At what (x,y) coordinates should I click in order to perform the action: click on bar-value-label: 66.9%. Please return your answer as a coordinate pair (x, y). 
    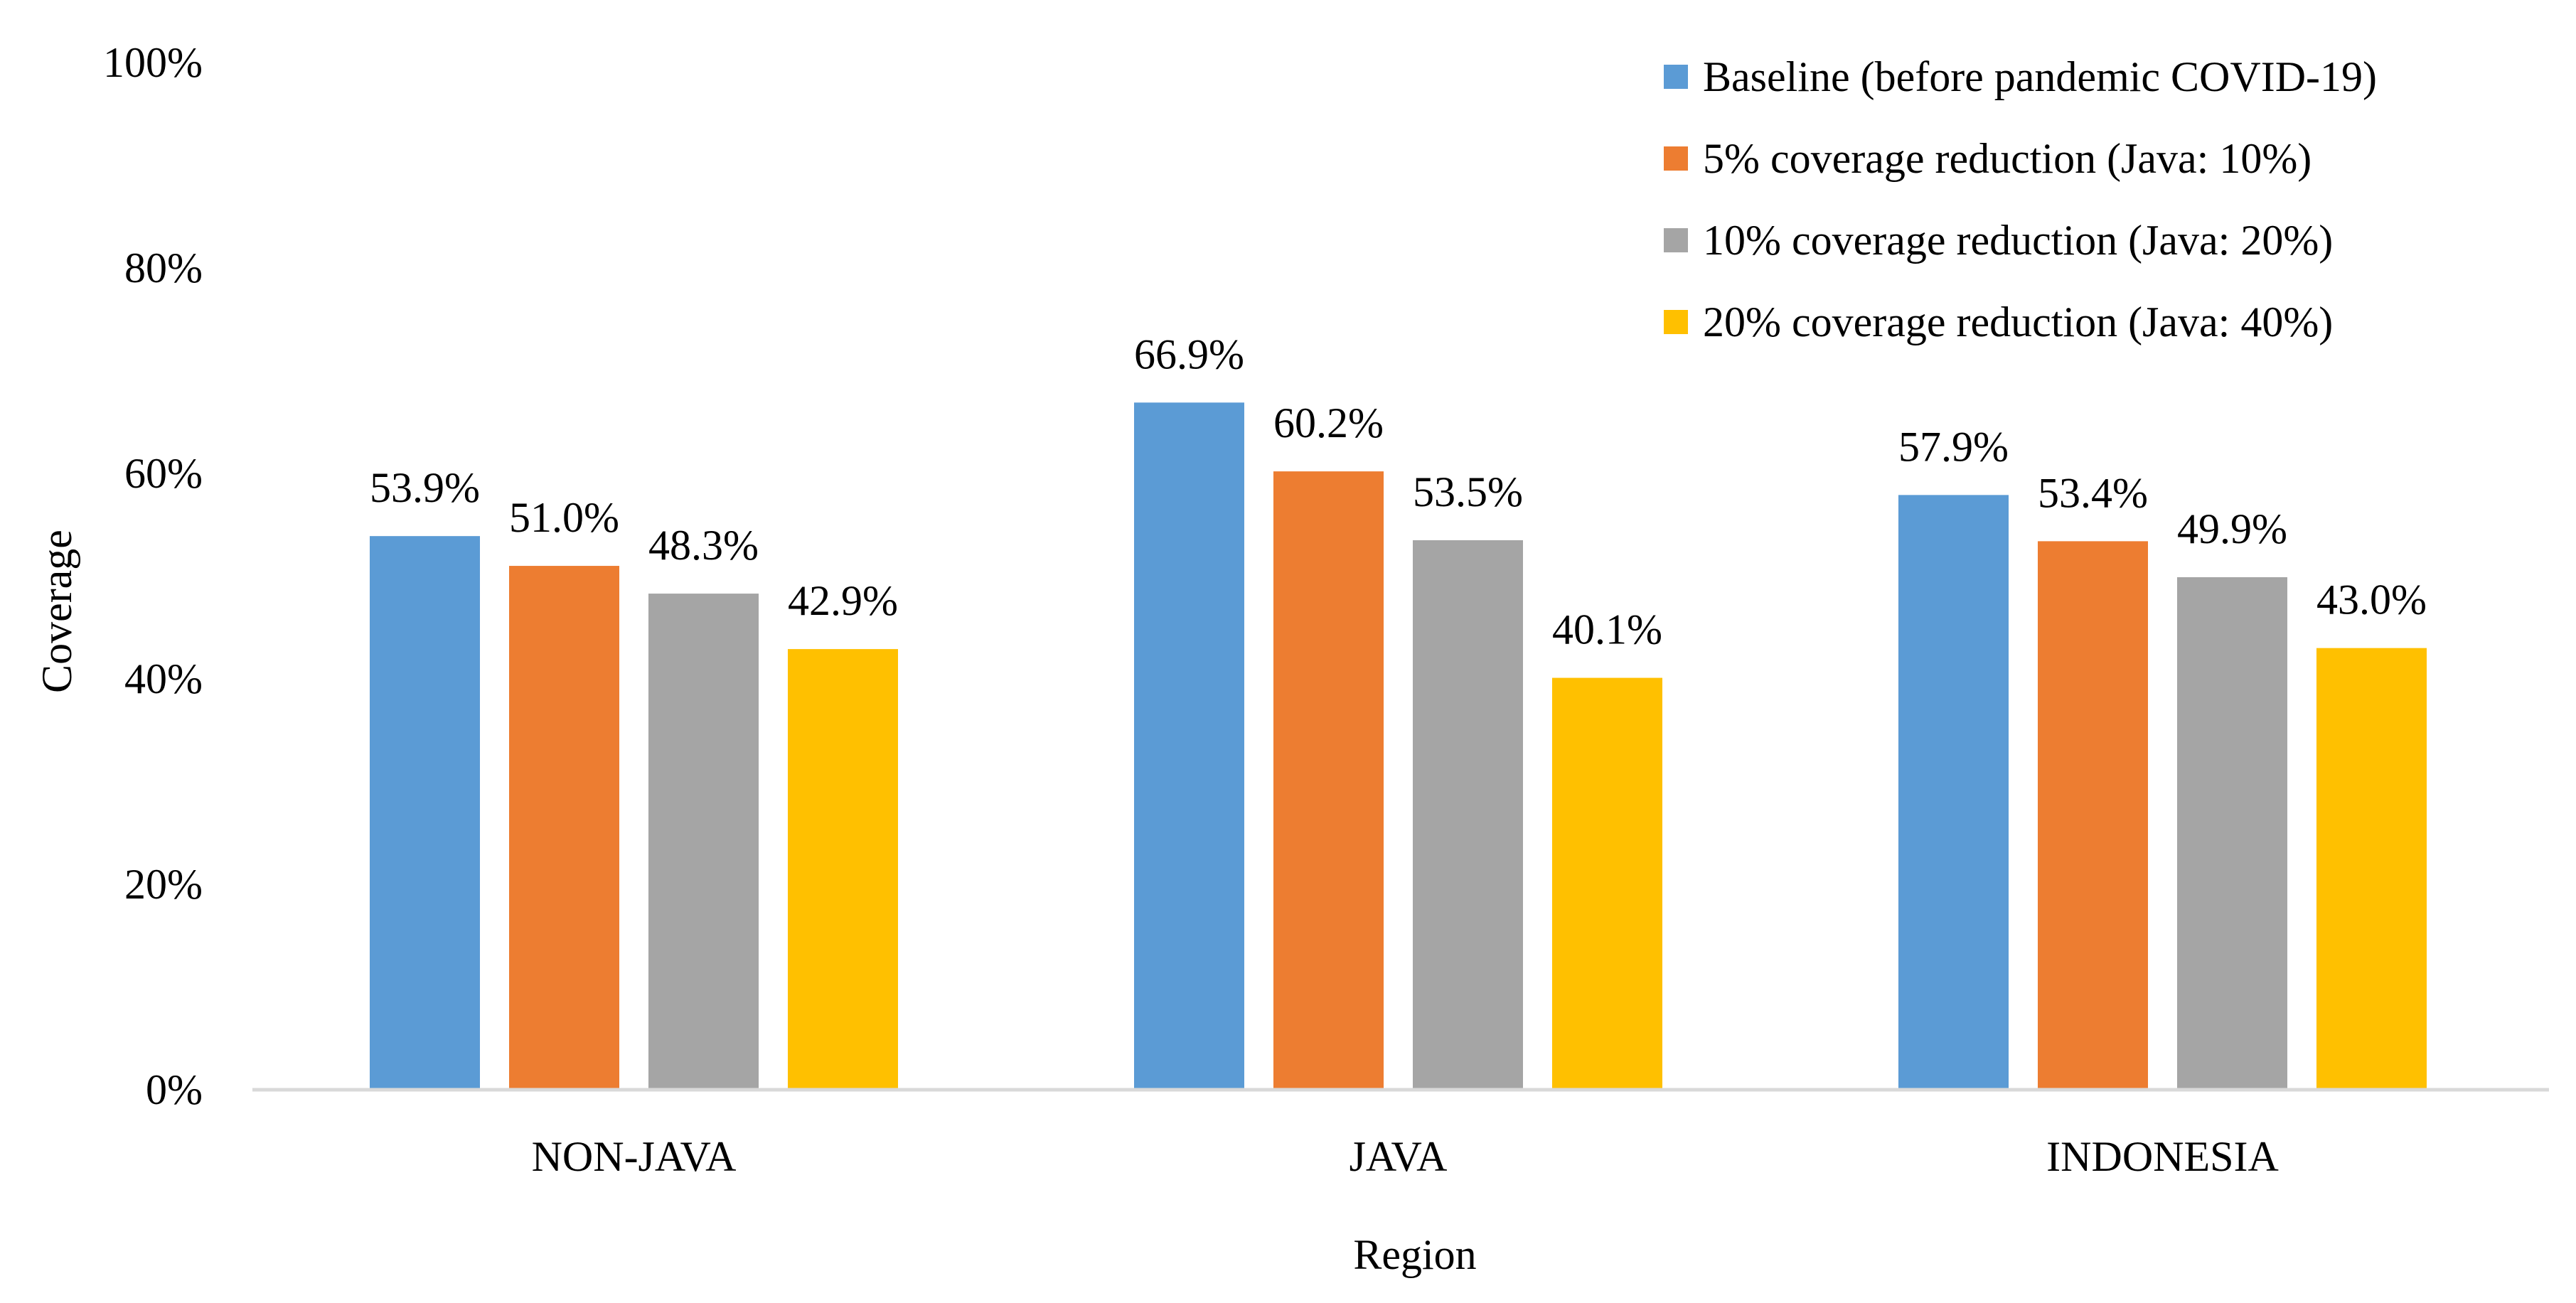
    Looking at the image, I should click on (1189, 354).